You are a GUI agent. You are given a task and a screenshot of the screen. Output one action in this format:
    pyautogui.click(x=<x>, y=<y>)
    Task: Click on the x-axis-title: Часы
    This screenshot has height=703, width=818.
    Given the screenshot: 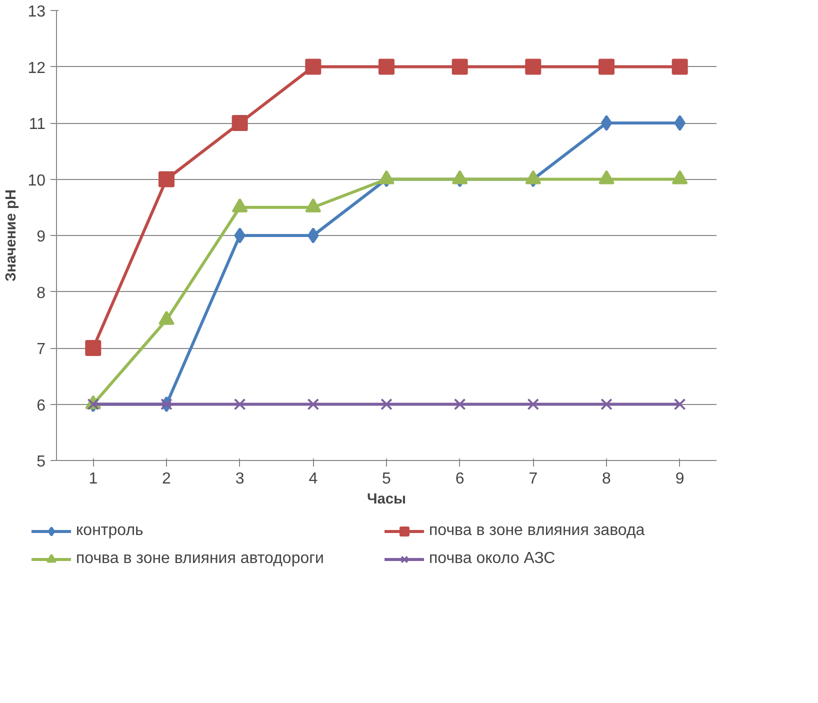 What is the action you would take?
    pyautogui.click(x=386, y=500)
    